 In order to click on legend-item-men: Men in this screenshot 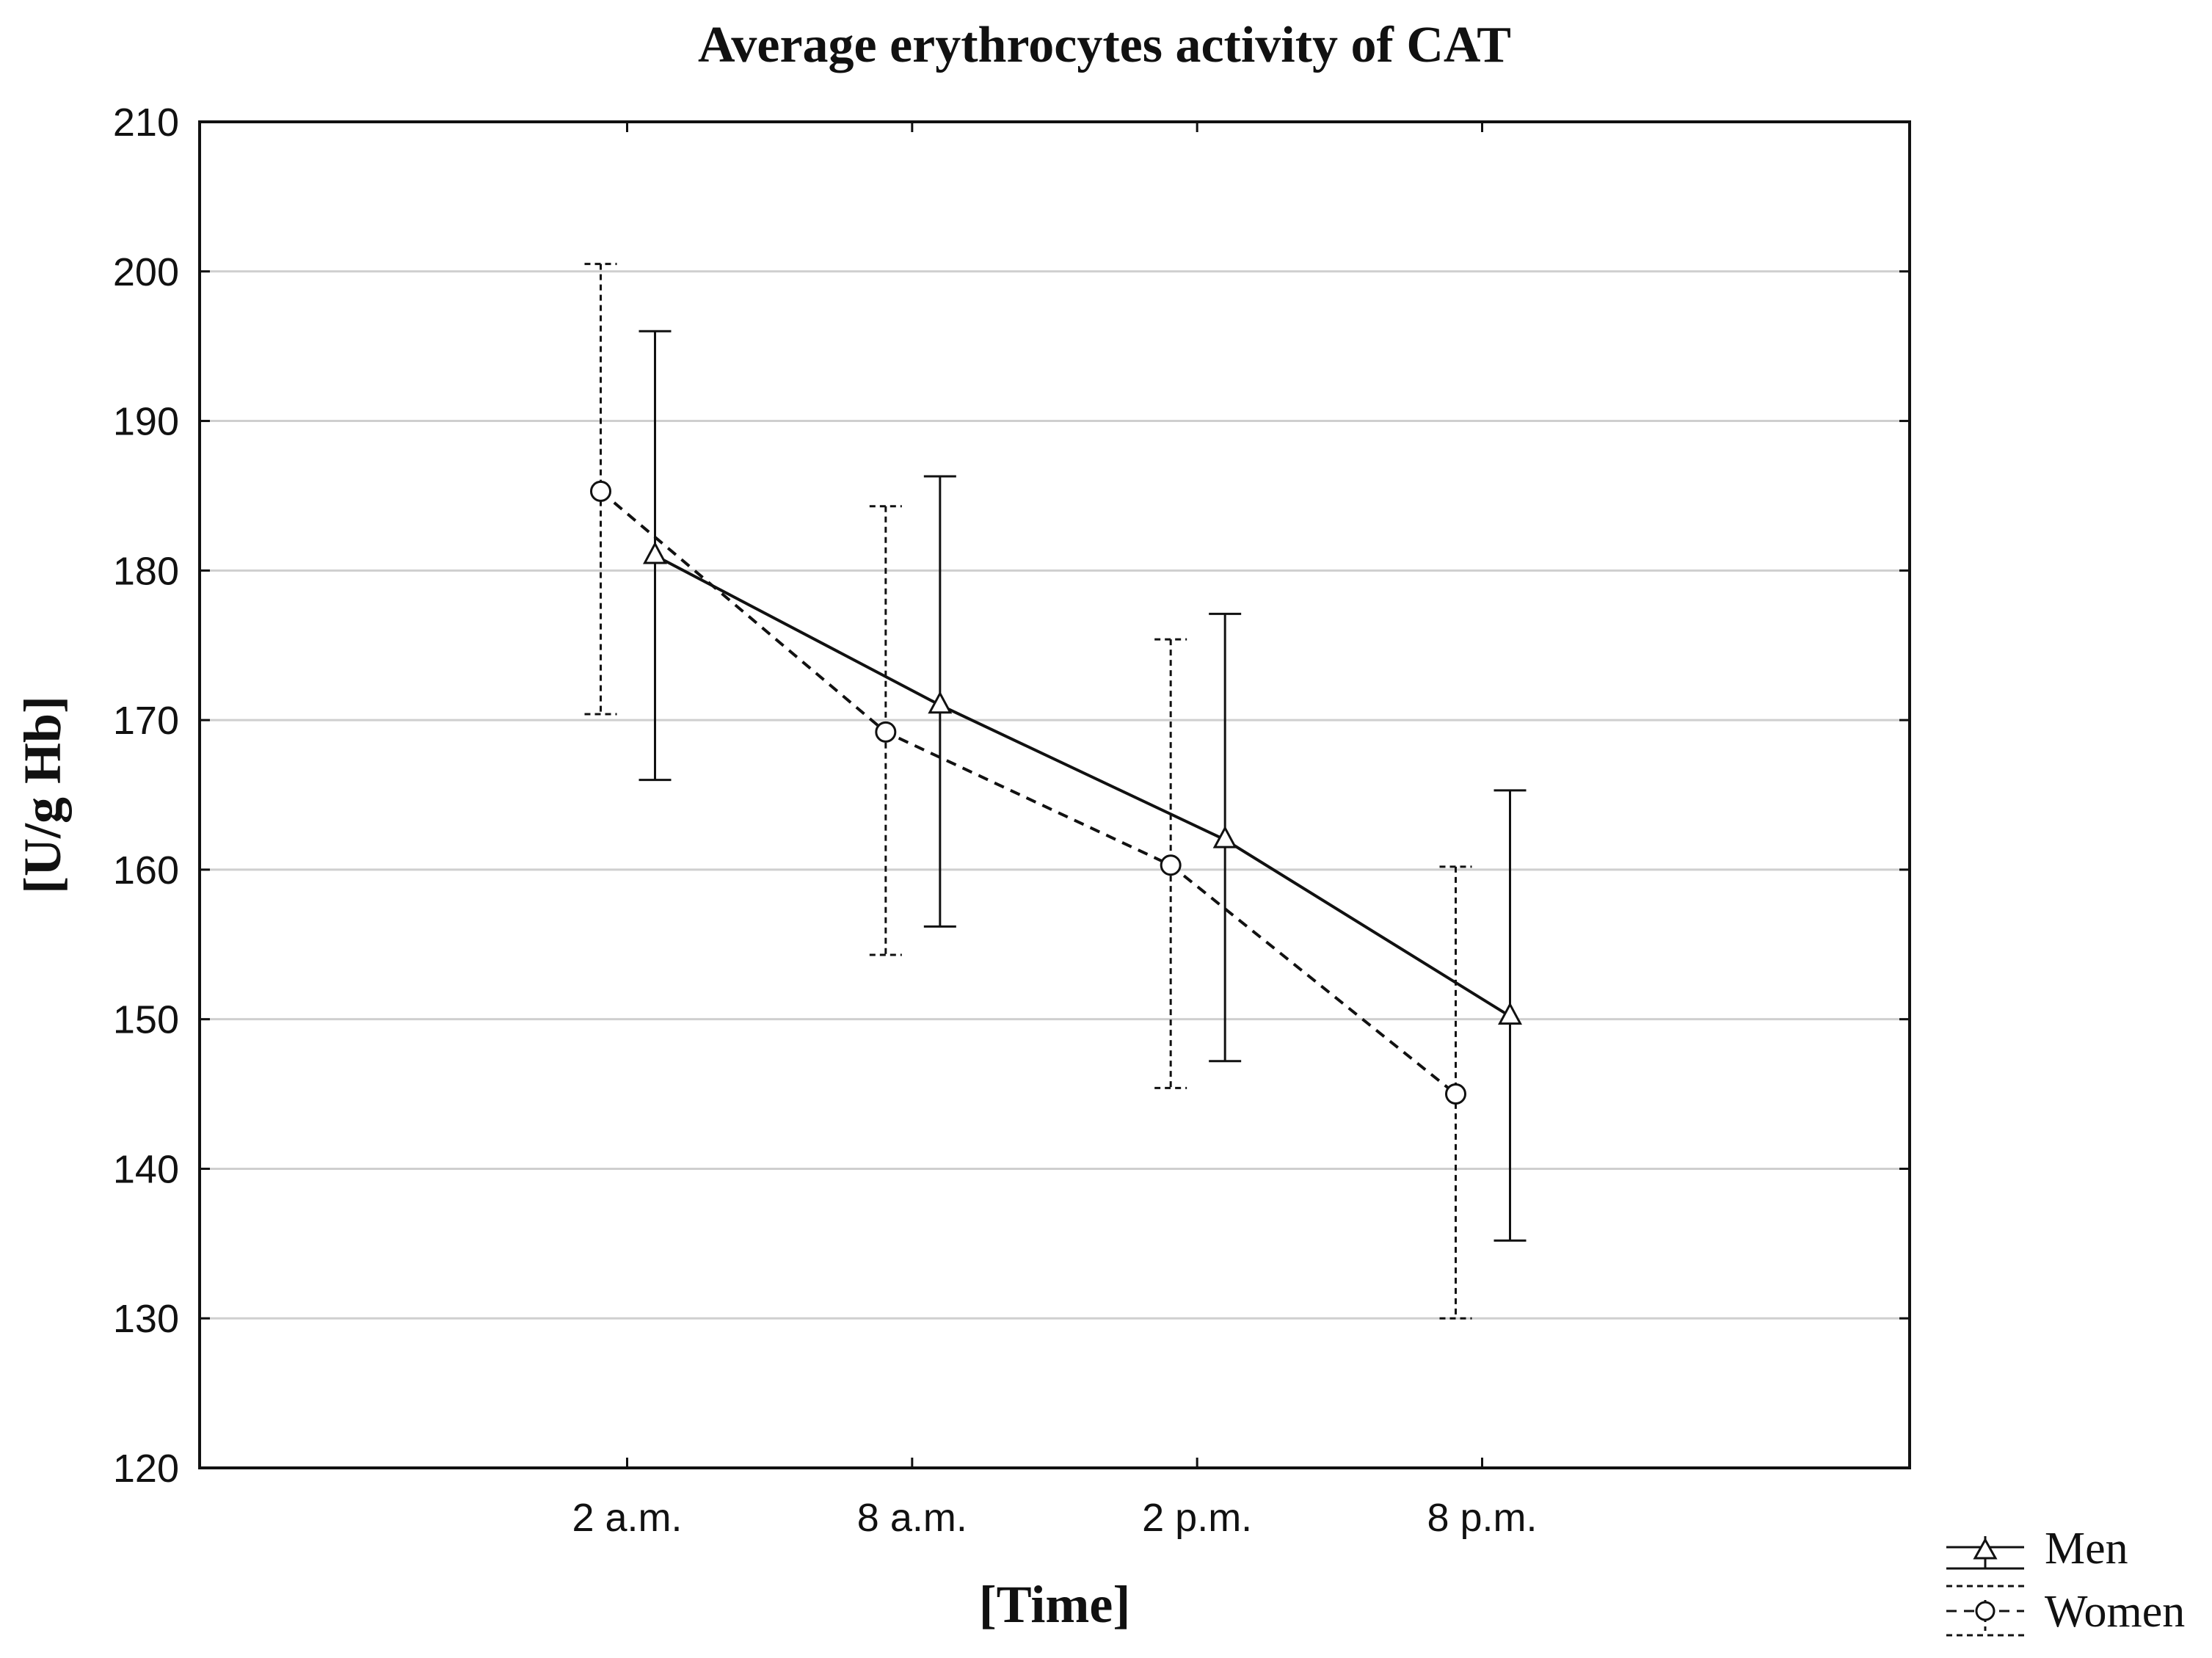, I will do `click(2037, 1556)`.